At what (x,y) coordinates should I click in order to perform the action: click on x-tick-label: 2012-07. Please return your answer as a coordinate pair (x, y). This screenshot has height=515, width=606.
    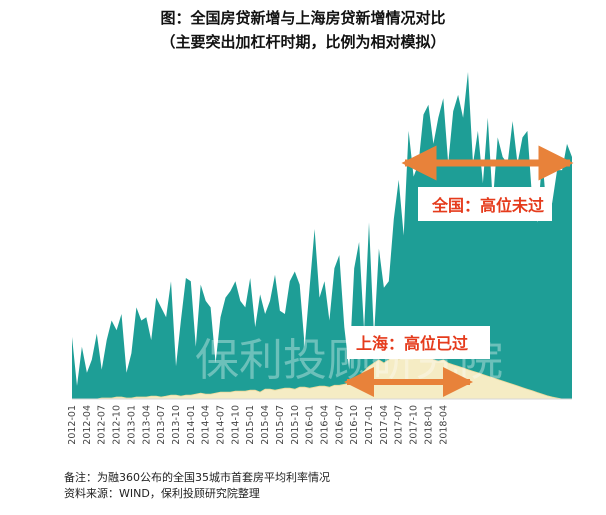
    Looking at the image, I should click on (102, 425).